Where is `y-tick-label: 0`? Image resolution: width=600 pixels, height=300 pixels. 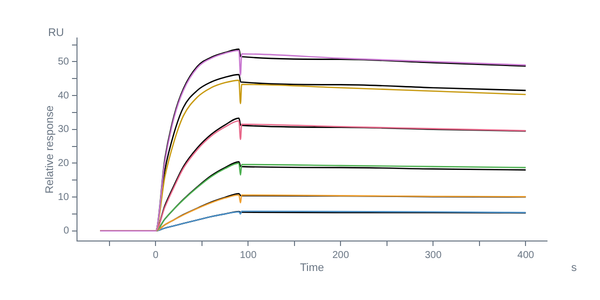 y-tick-label: 0 is located at coordinates (66, 231).